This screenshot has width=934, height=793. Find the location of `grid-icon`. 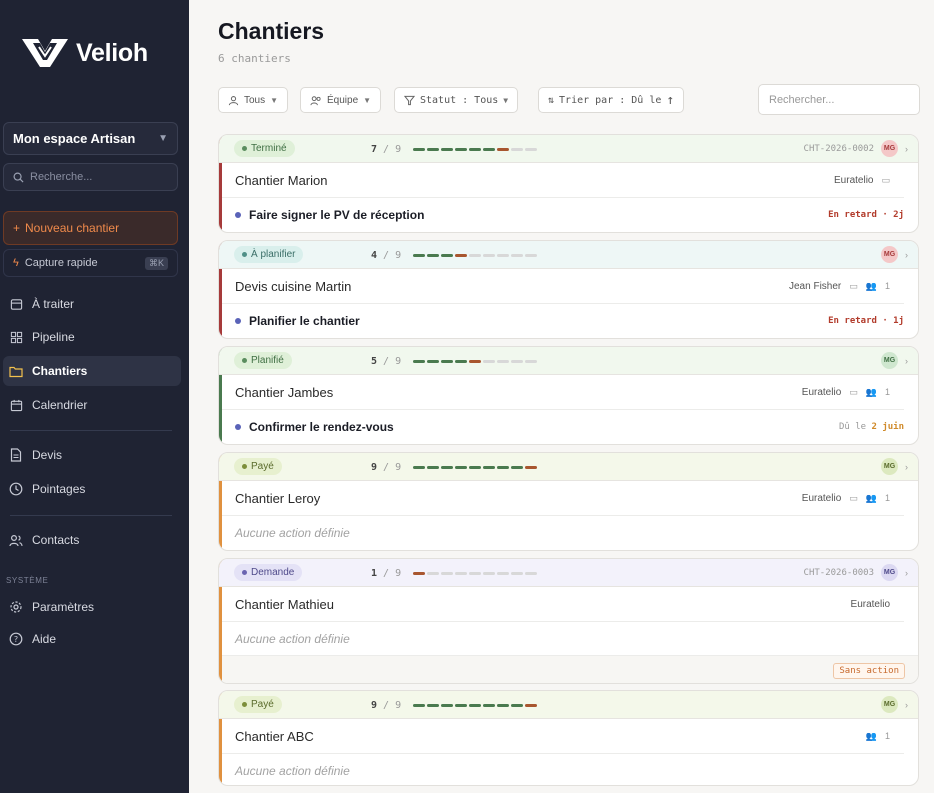

grid-icon is located at coordinates (16, 337).